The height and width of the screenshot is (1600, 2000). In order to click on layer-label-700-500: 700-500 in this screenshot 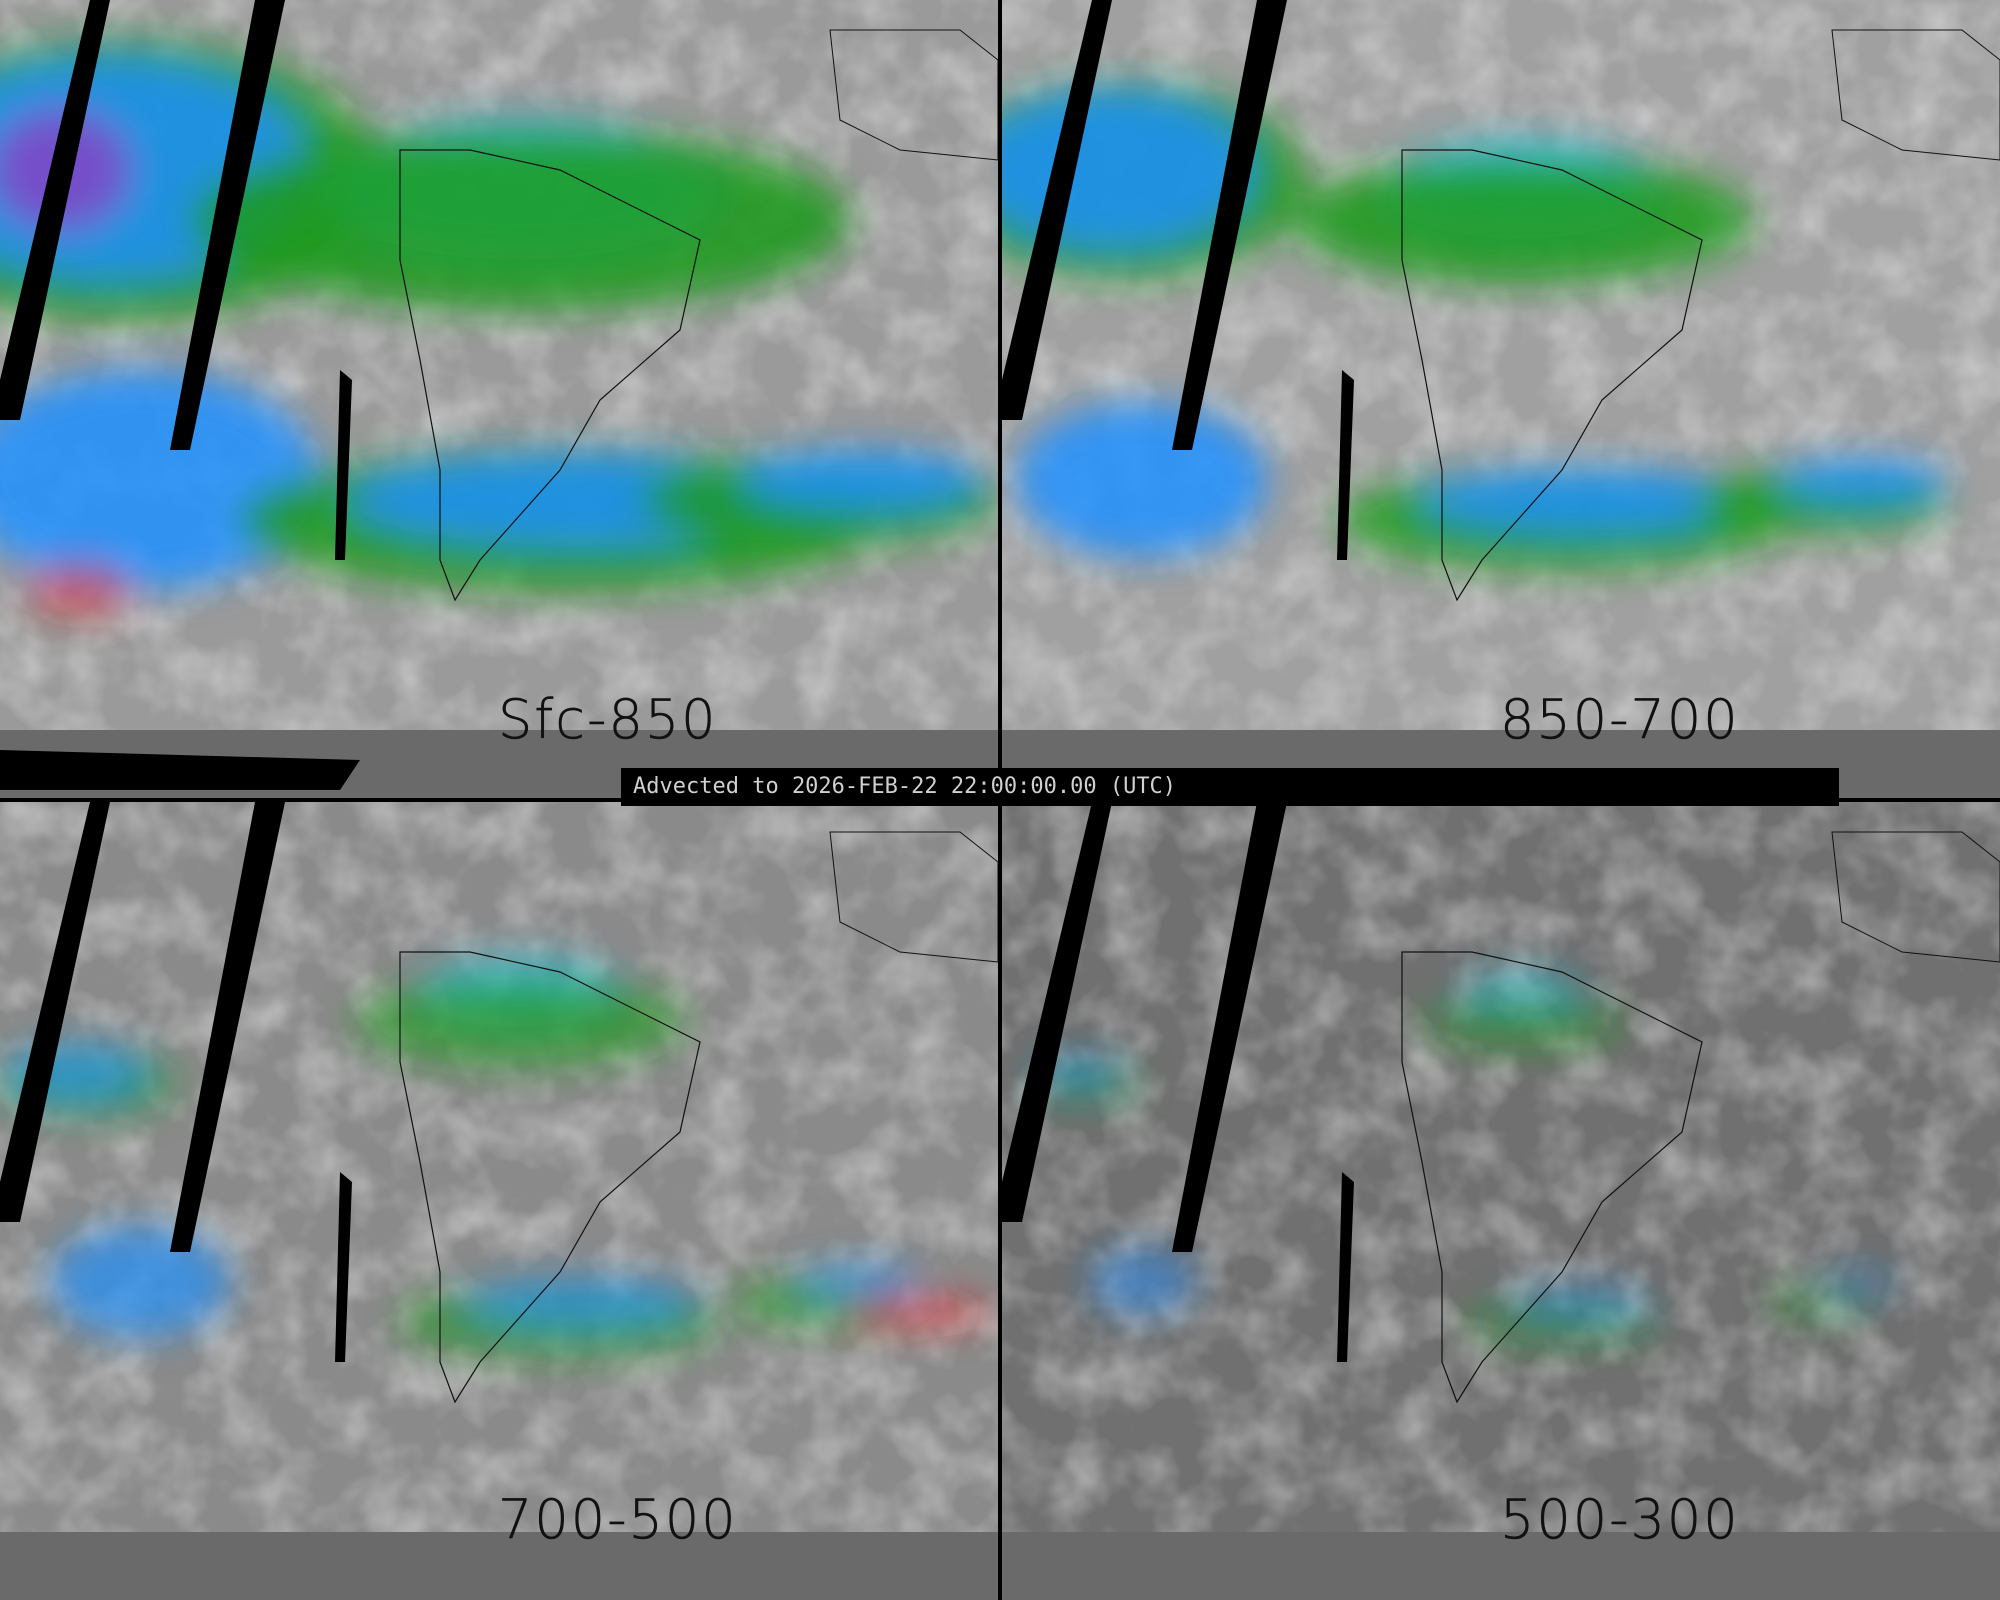, I will do `click(618, 1520)`.